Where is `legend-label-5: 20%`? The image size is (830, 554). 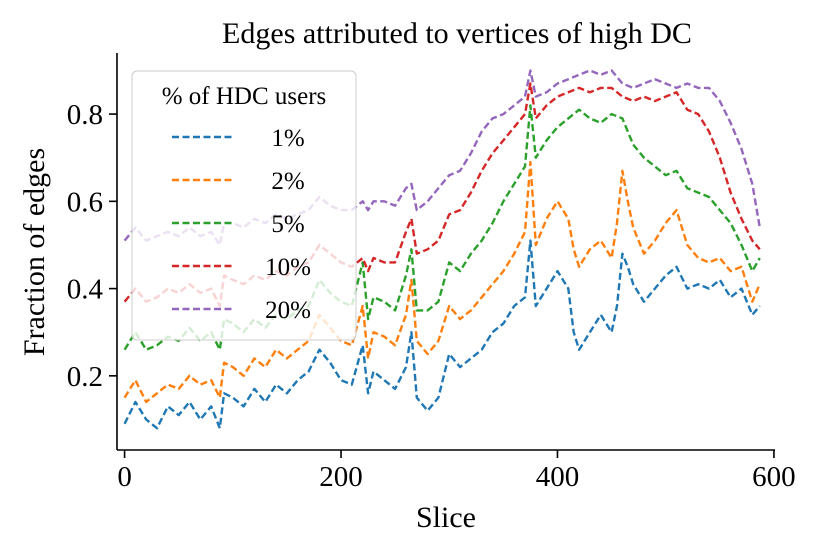 legend-label-5: 20% is located at coordinates (288, 310).